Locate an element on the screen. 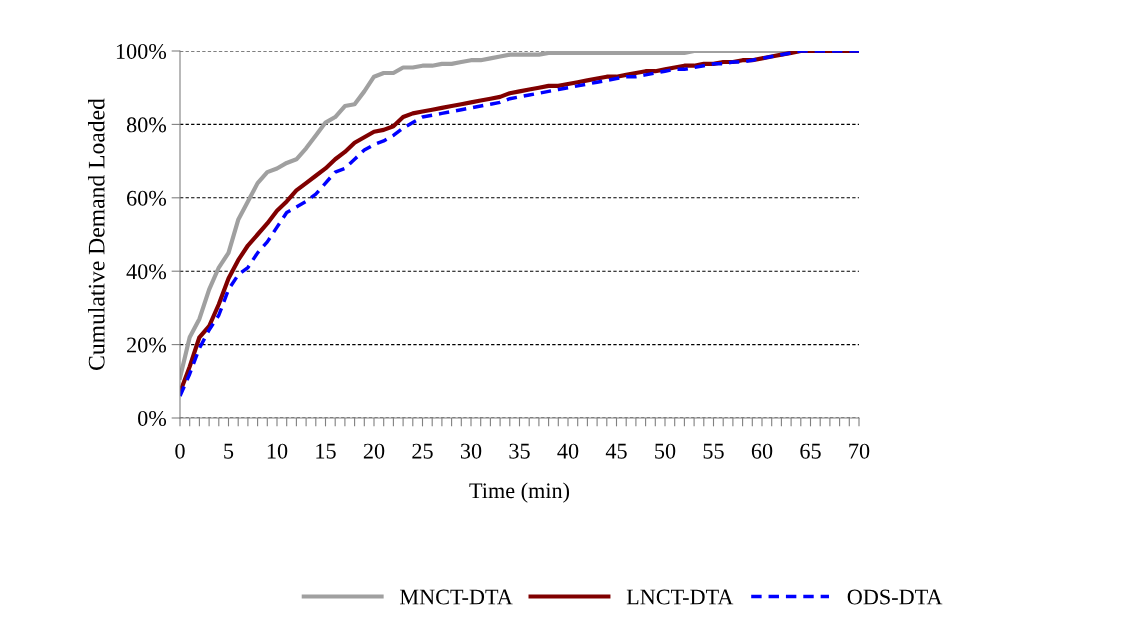 Image resolution: width=1133 pixels, height=629 pixels. y-axis-title: Cumulative Demand Loaded is located at coordinates (96, 234).